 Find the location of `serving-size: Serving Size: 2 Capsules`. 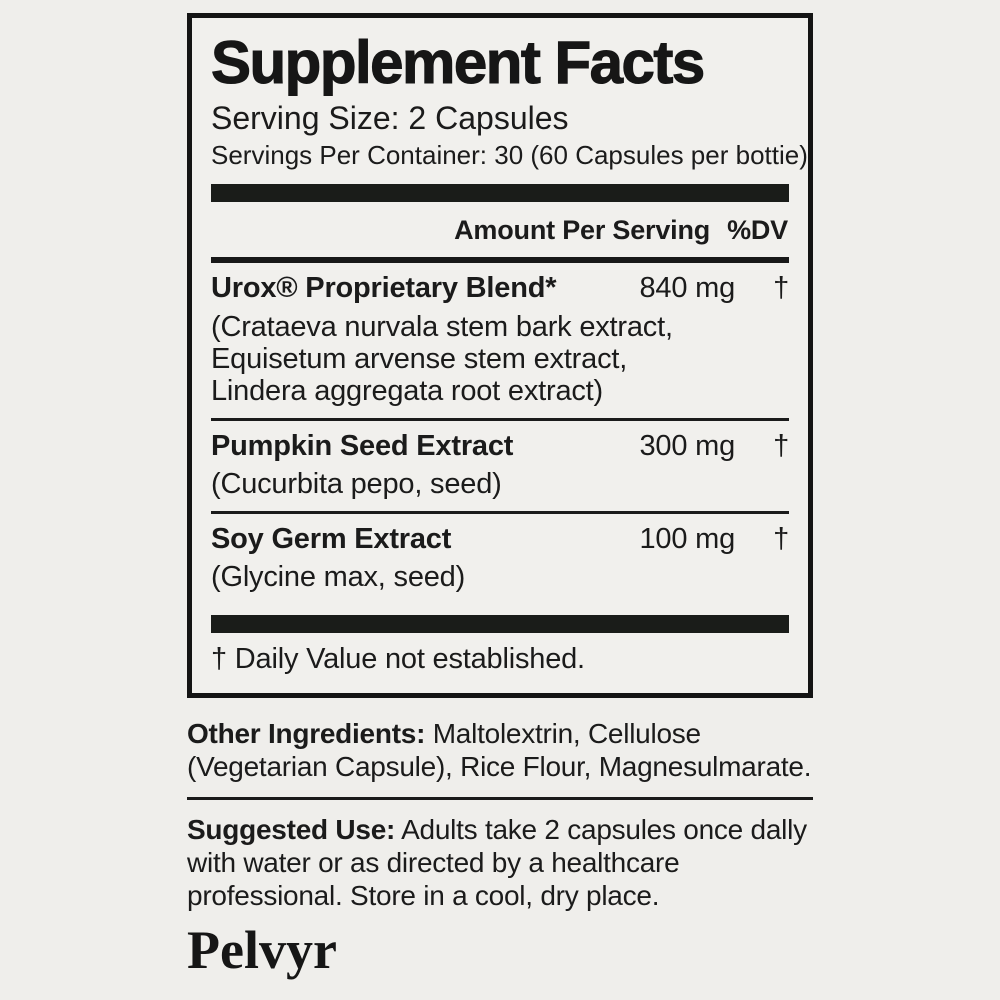

serving-size: Serving Size: 2 Capsules is located at coordinates (390, 118).